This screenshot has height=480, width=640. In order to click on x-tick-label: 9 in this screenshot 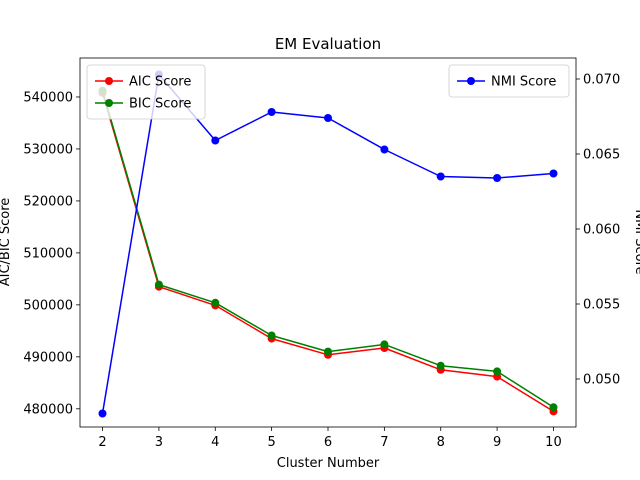, I will do `click(497, 442)`.